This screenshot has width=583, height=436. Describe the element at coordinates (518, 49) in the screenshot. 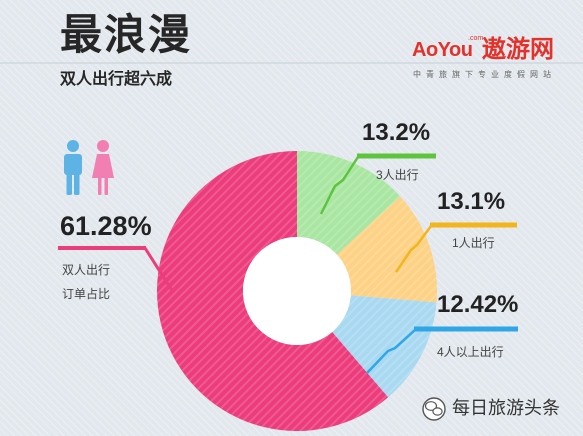

I see `logo-chinese-name: 遨游网` at that location.